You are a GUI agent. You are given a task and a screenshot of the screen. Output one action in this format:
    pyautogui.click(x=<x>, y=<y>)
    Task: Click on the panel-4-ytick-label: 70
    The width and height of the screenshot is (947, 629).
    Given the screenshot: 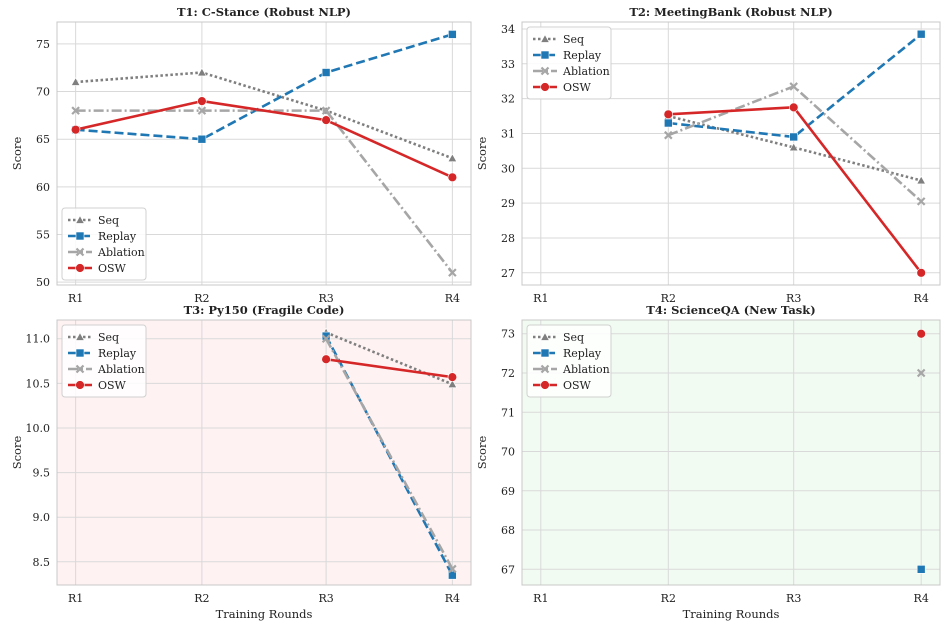 What is the action you would take?
    pyautogui.click(x=508, y=452)
    